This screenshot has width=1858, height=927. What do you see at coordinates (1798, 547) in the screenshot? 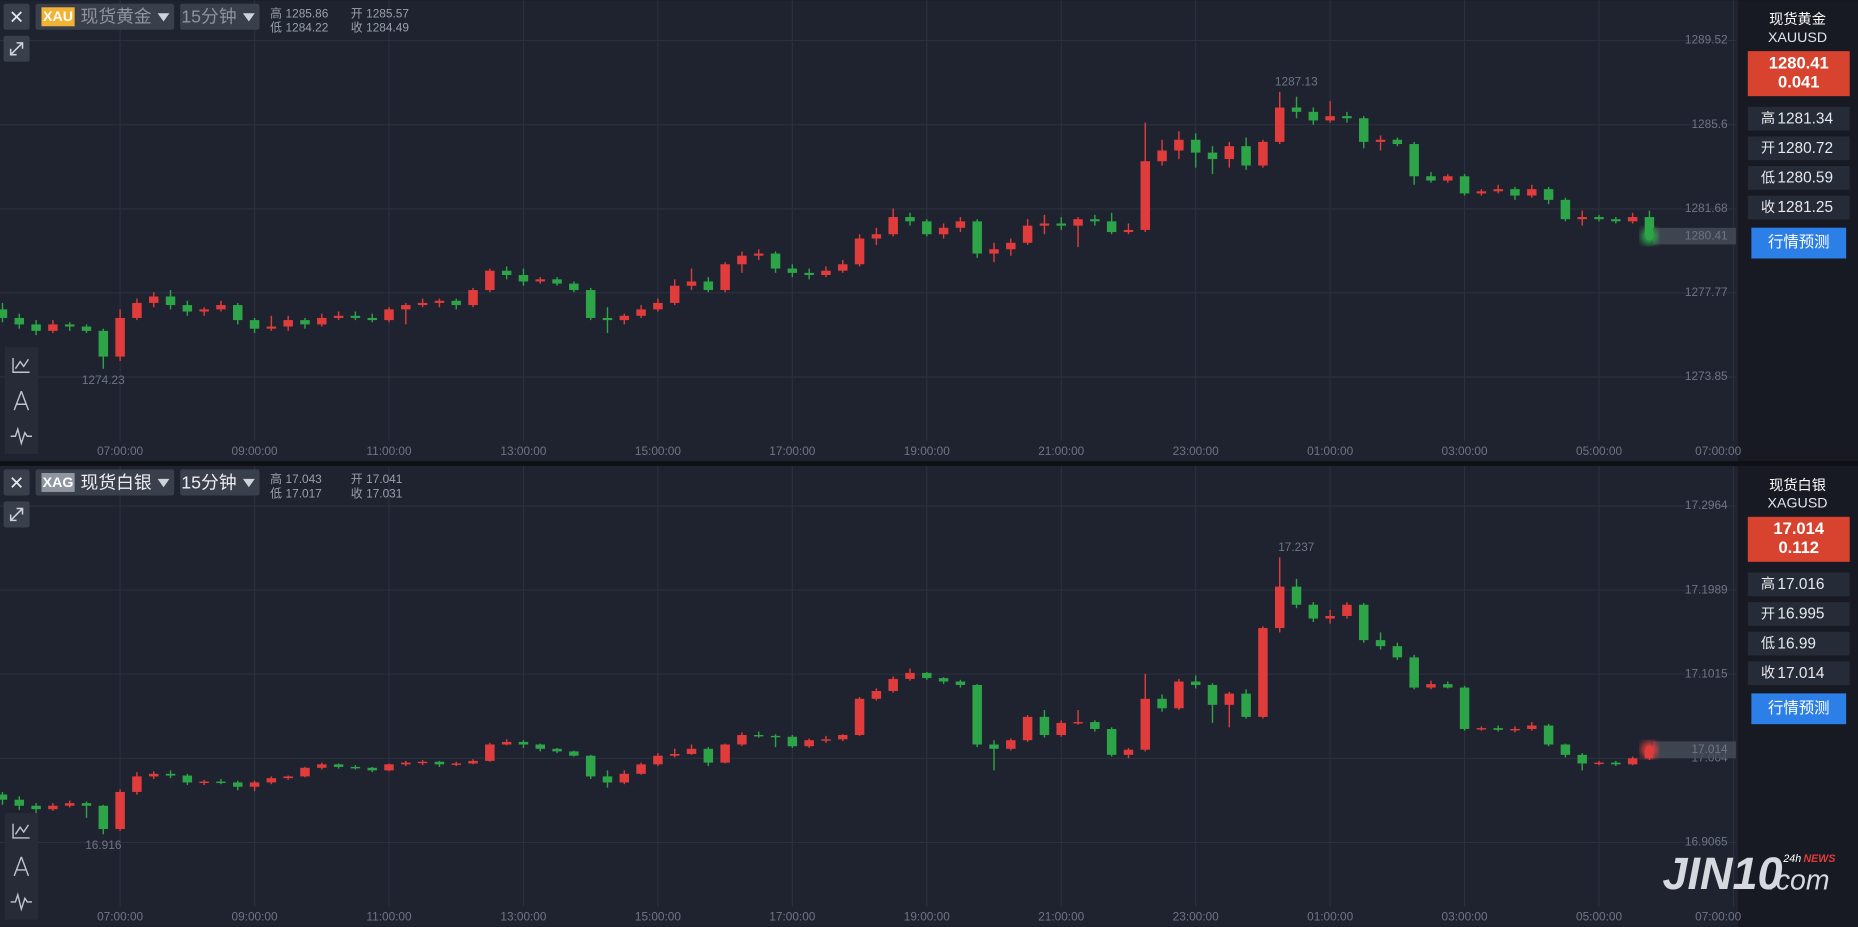
I see `quote-change: 0.112` at bounding box center [1798, 547].